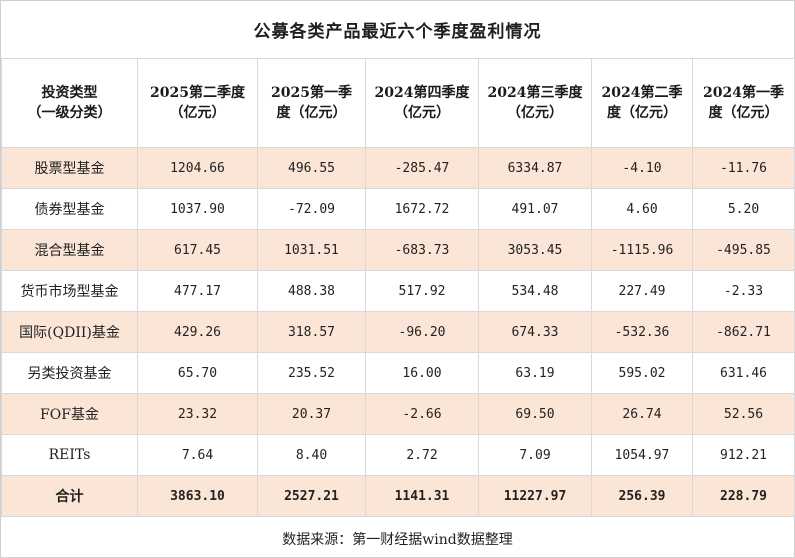 The image size is (795, 558). What do you see at coordinates (642, 496) in the screenshot?
I see `total-cell: 256.39` at bounding box center [642, 496].